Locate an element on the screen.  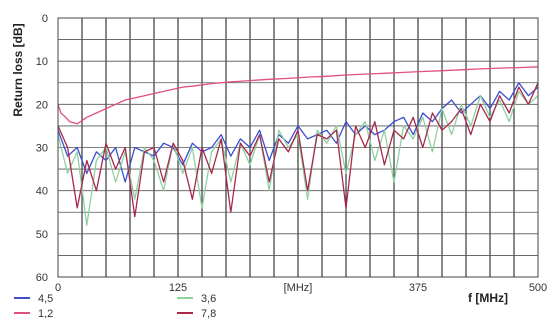
legend-label: 4,5 is located at coordinates (45, 299).